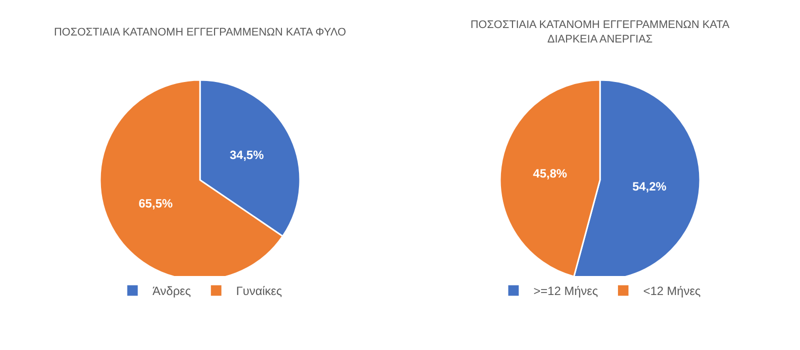 The image size is (800, 350). I want to click on legend-label: Άνδρες, so click(172, 291).